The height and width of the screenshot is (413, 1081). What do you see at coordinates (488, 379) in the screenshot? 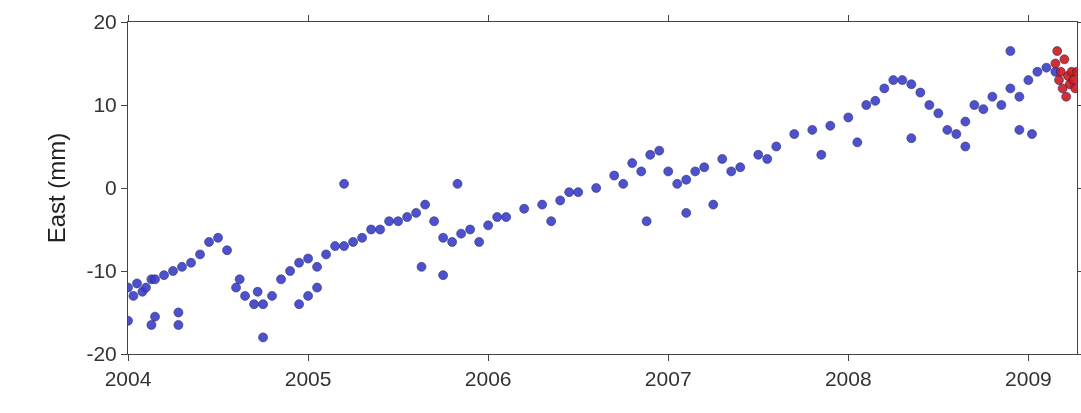
I see `x-tick-label: 2006` at bounding box center [488, 379].